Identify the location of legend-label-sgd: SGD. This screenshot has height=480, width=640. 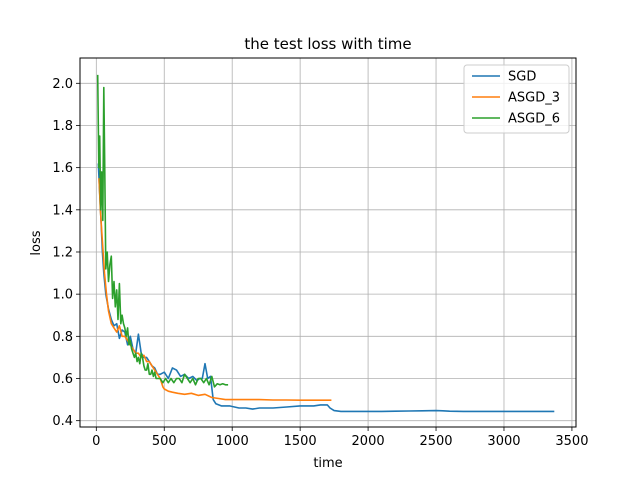
(522, 77).